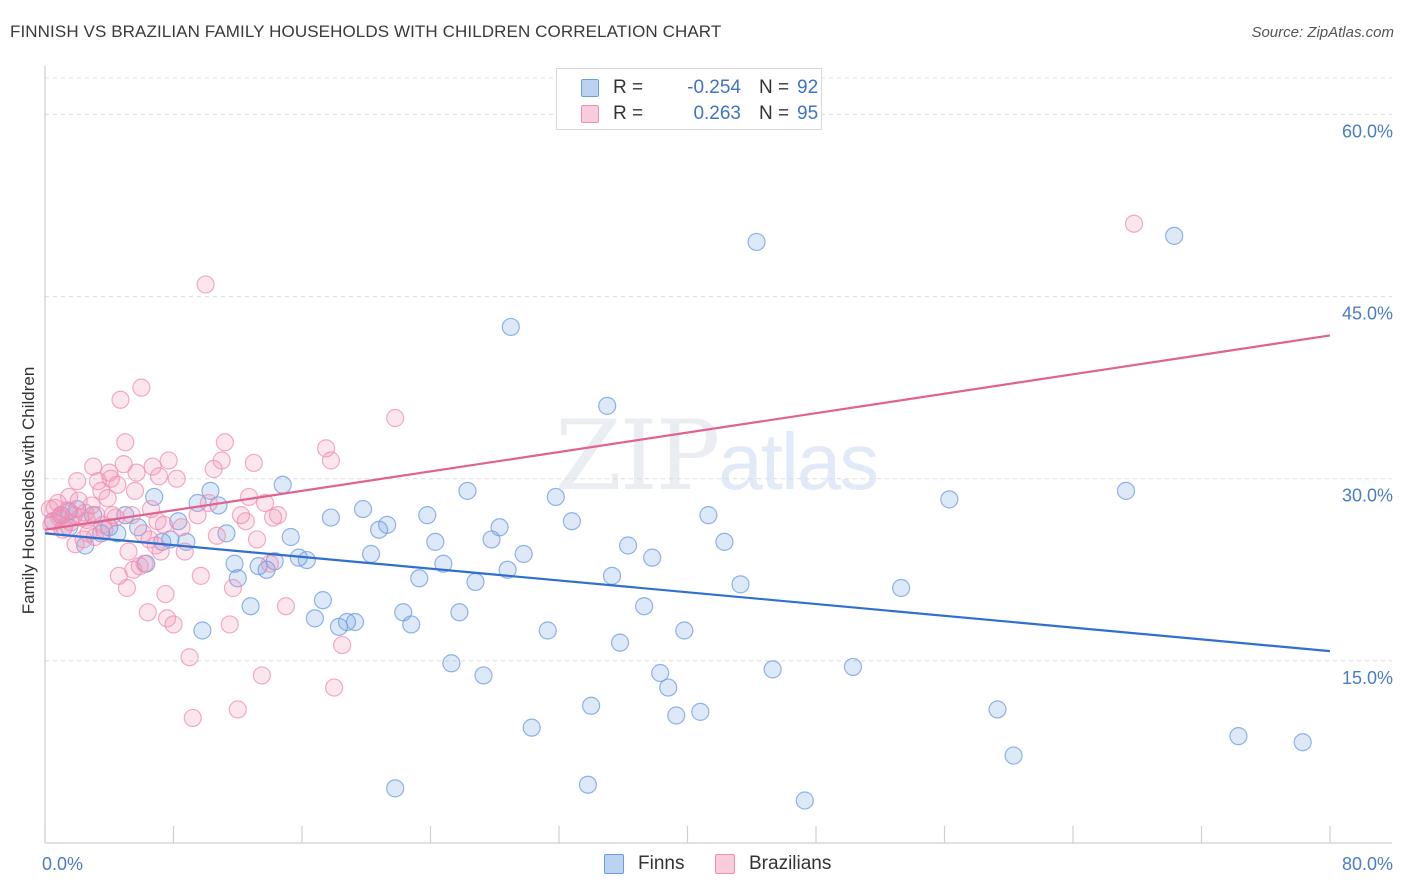 The image size is (1406, 892). Describe the element at coordinates (628, 113) in the screenshot. I see `r-label: R =` at that location.